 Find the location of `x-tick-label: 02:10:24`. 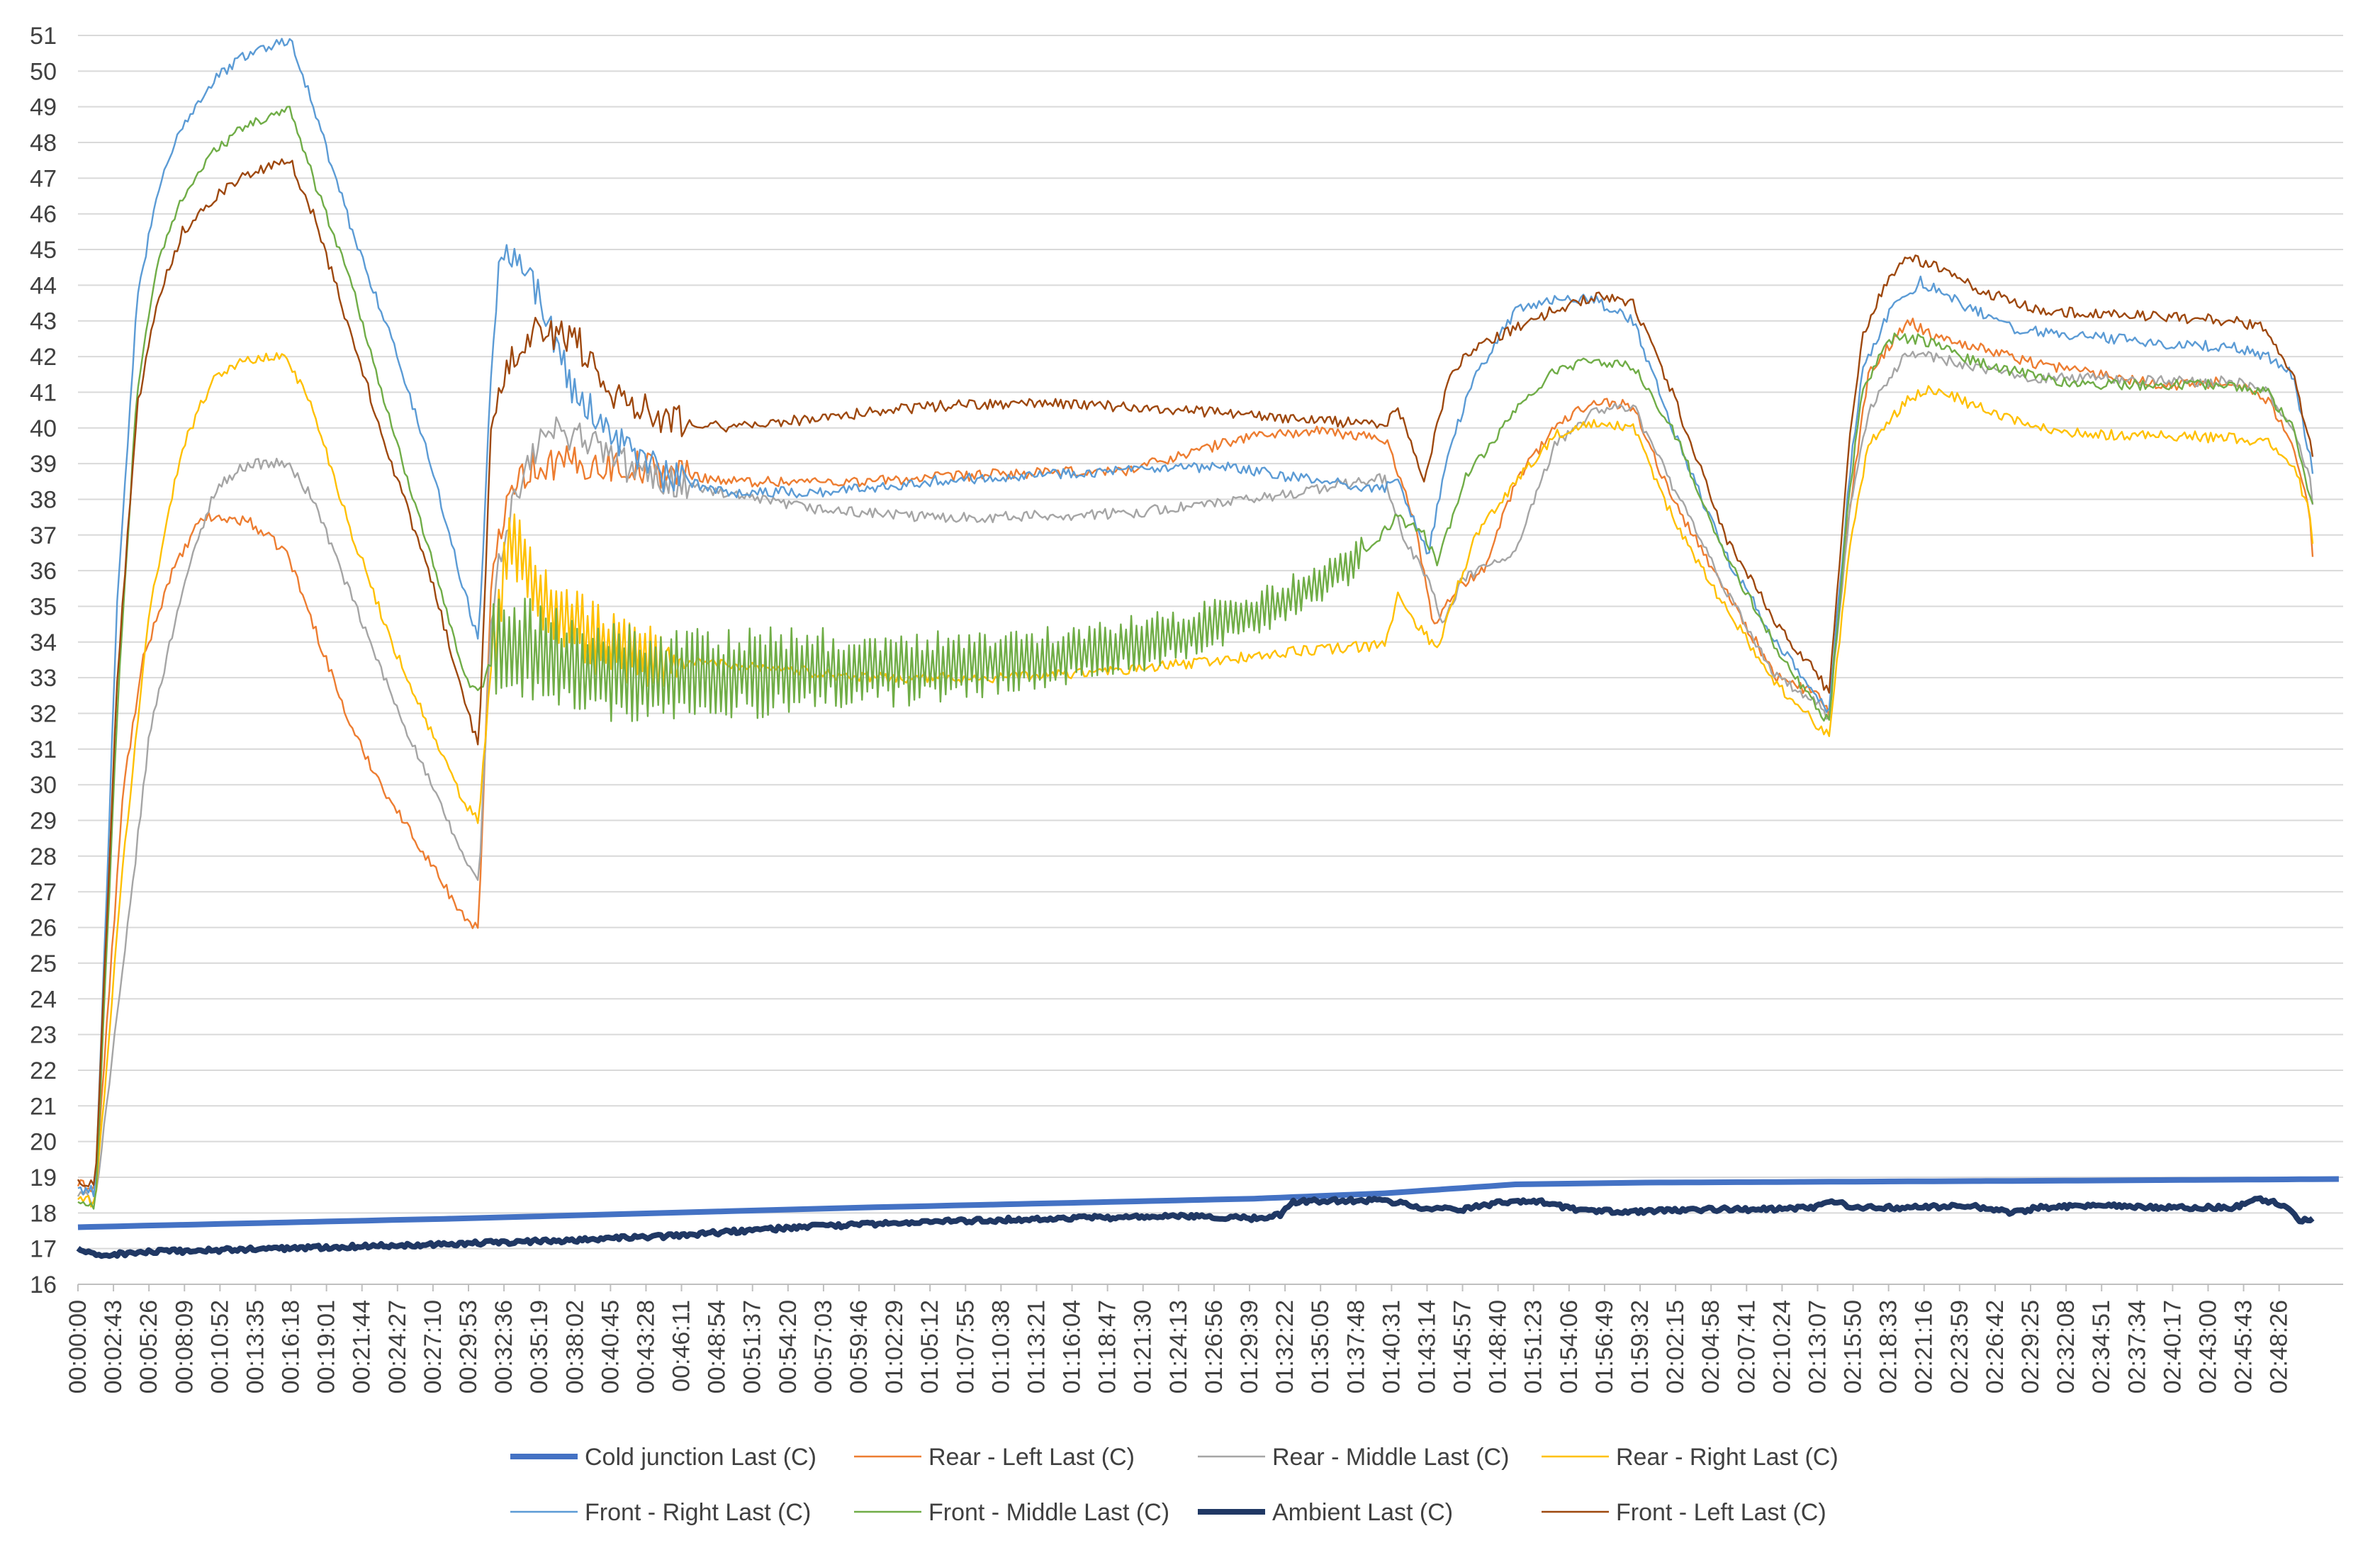

x-tick-label: 02:10:24 is located at coordinates (1782, 1346).